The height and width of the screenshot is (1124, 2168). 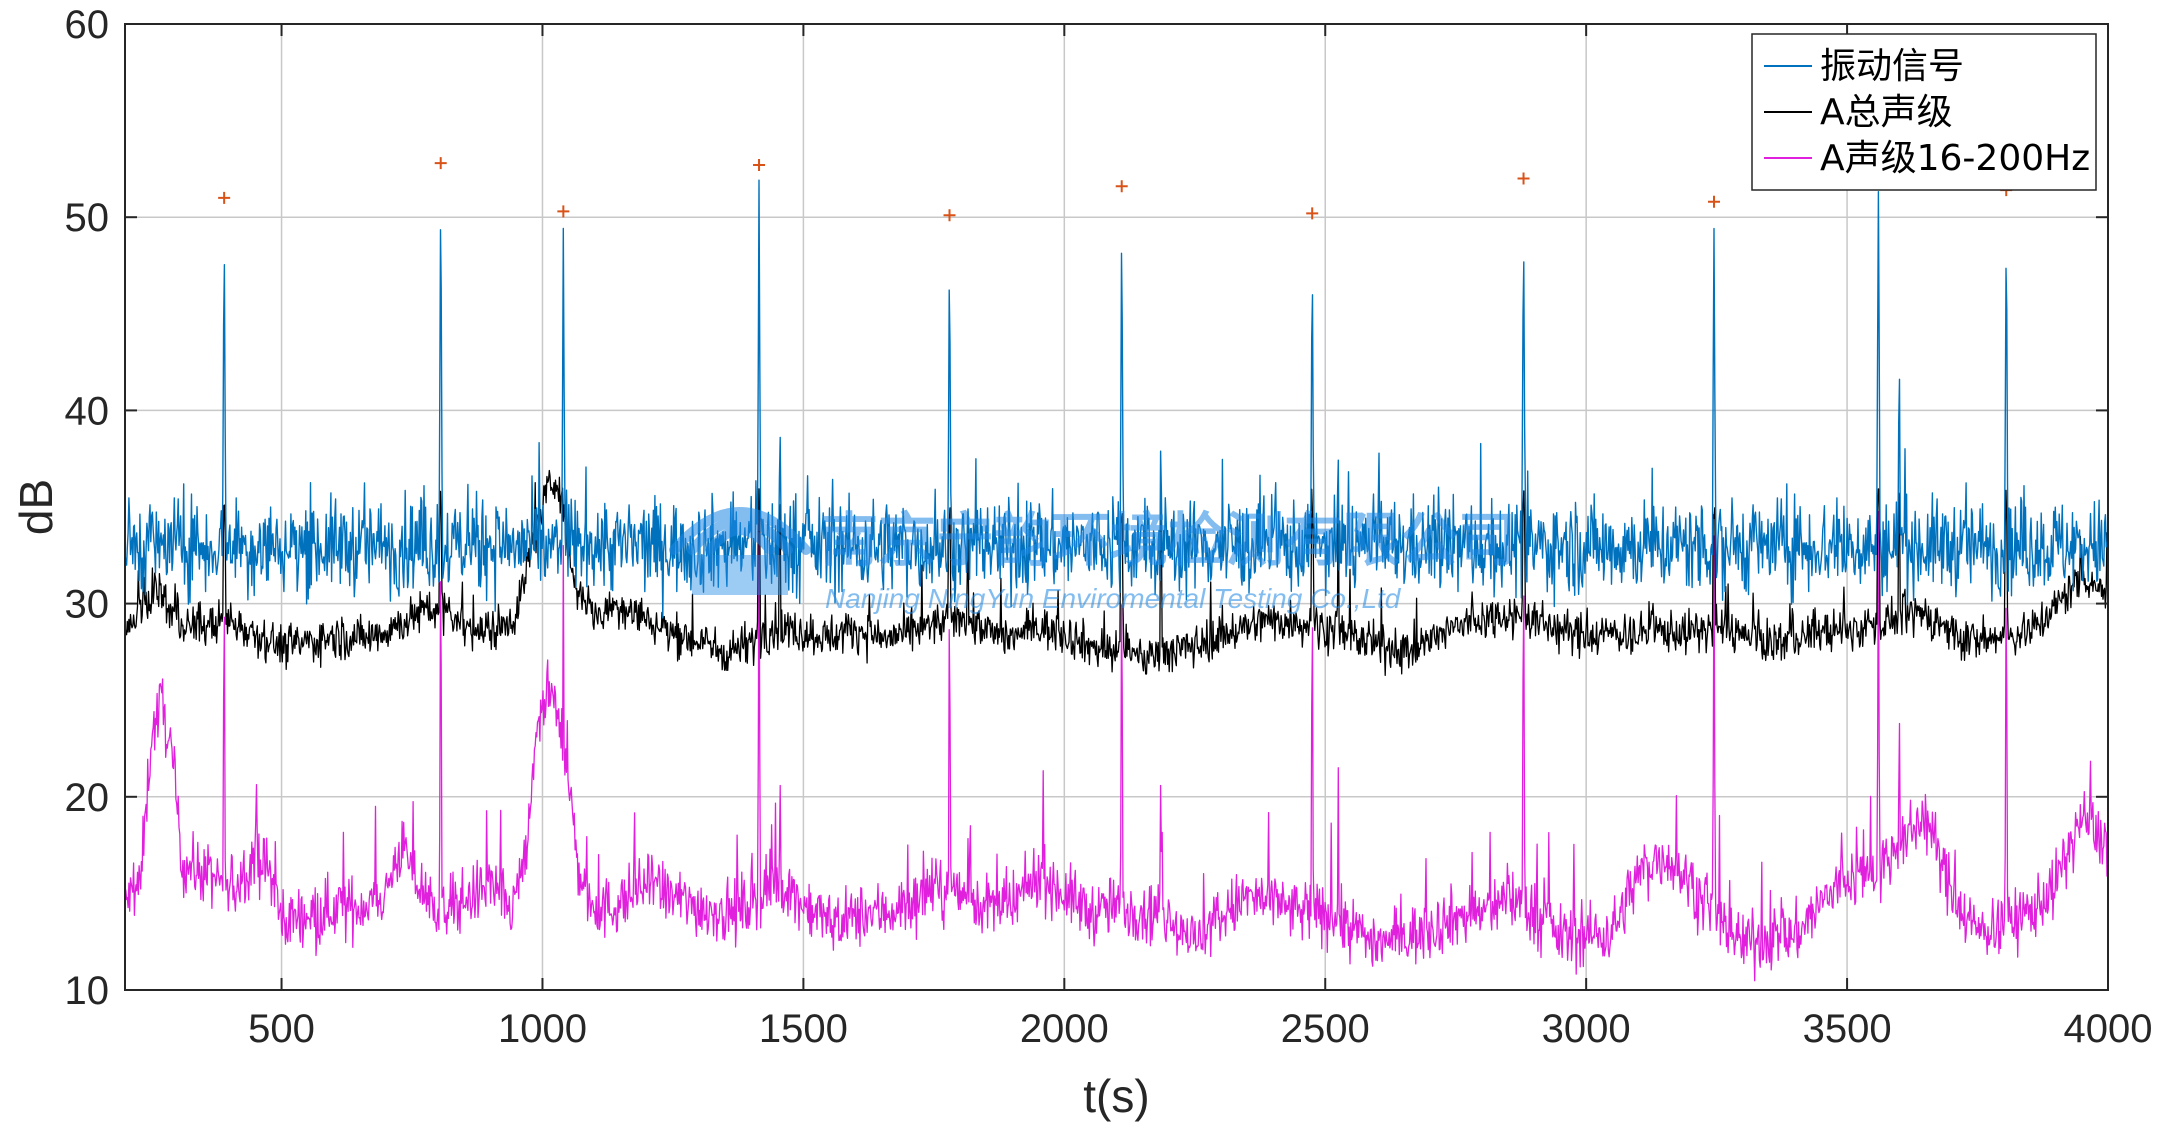 I want to click on x-tick-label: 4000, so click(x=2108, y=1029).